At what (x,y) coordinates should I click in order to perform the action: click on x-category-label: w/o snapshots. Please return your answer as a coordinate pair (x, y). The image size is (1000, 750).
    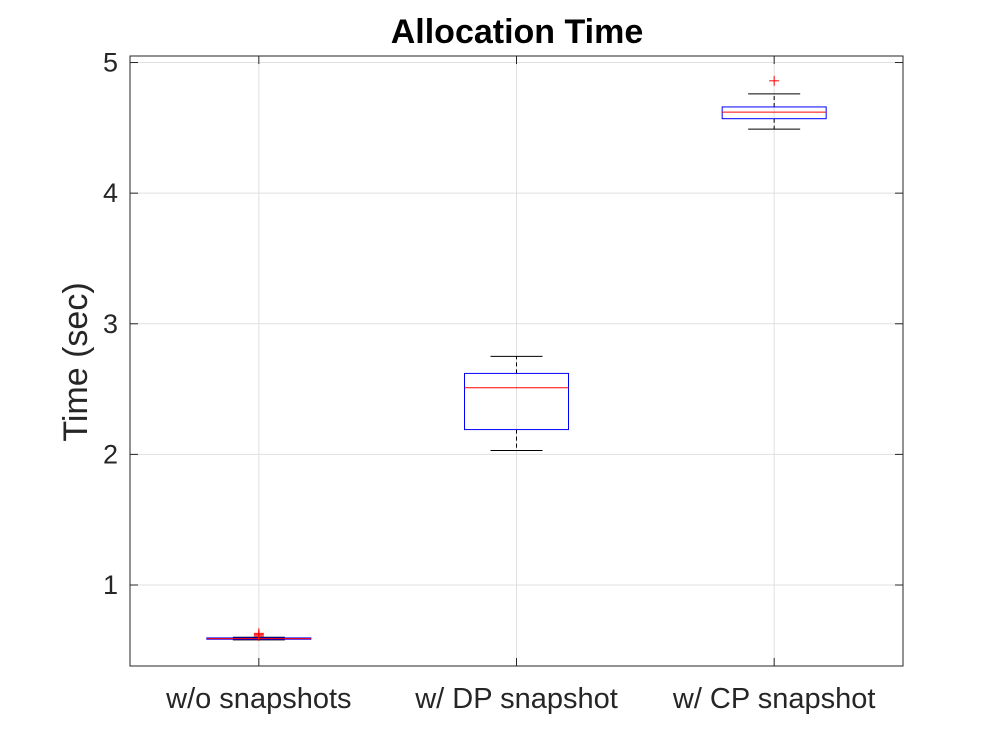
    Looking at the image, I should click on (258, 699).